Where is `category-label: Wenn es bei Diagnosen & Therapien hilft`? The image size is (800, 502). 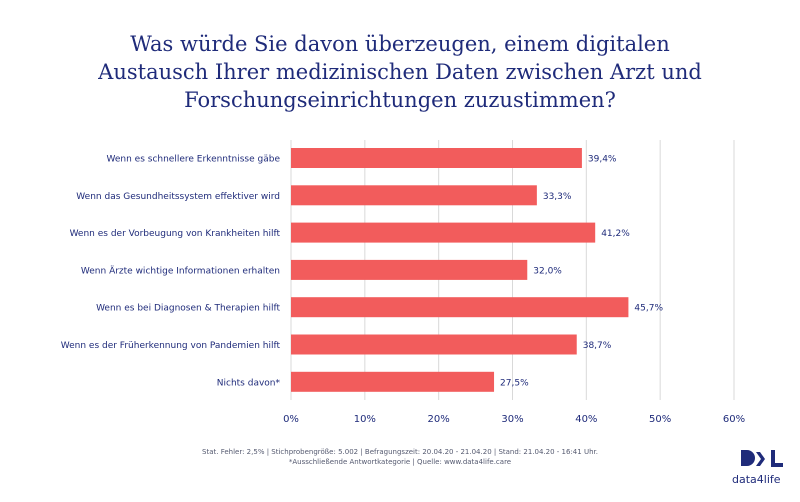
category-label: Wenn es bei Diagnosen & Therapien hilft is located at coordinates (188, 309).